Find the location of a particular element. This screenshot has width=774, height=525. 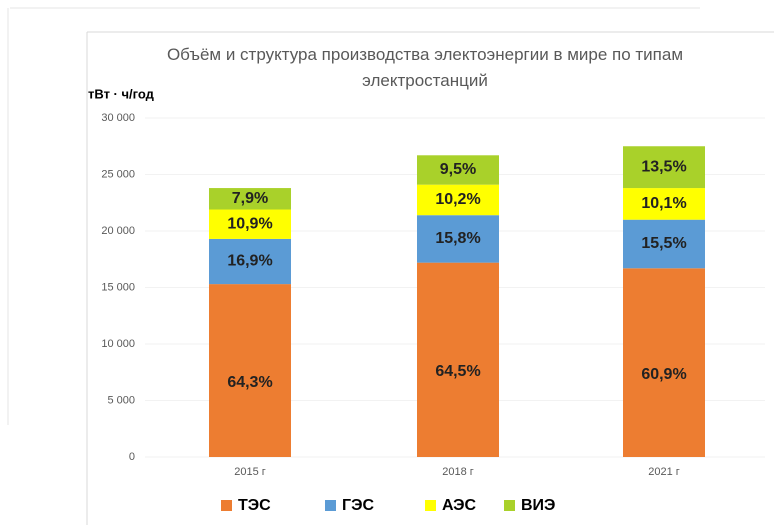

data-label: 9,5% is located at coordinates (458, 169).